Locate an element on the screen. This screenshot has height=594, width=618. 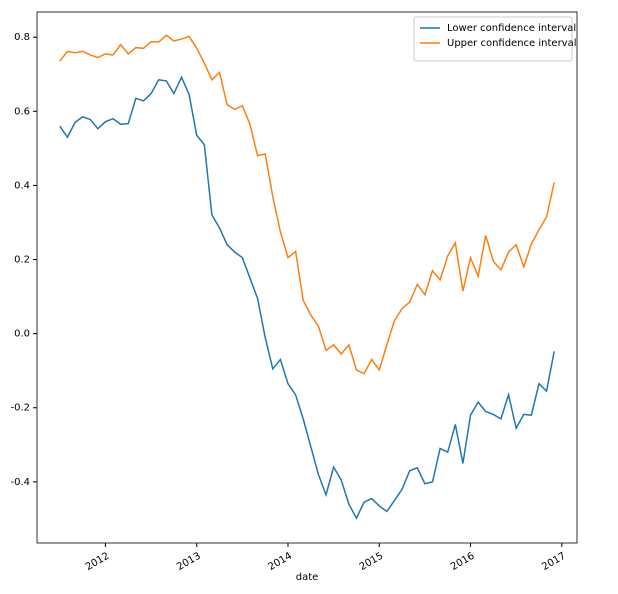
legend-box is located at coordinates (493, 39).